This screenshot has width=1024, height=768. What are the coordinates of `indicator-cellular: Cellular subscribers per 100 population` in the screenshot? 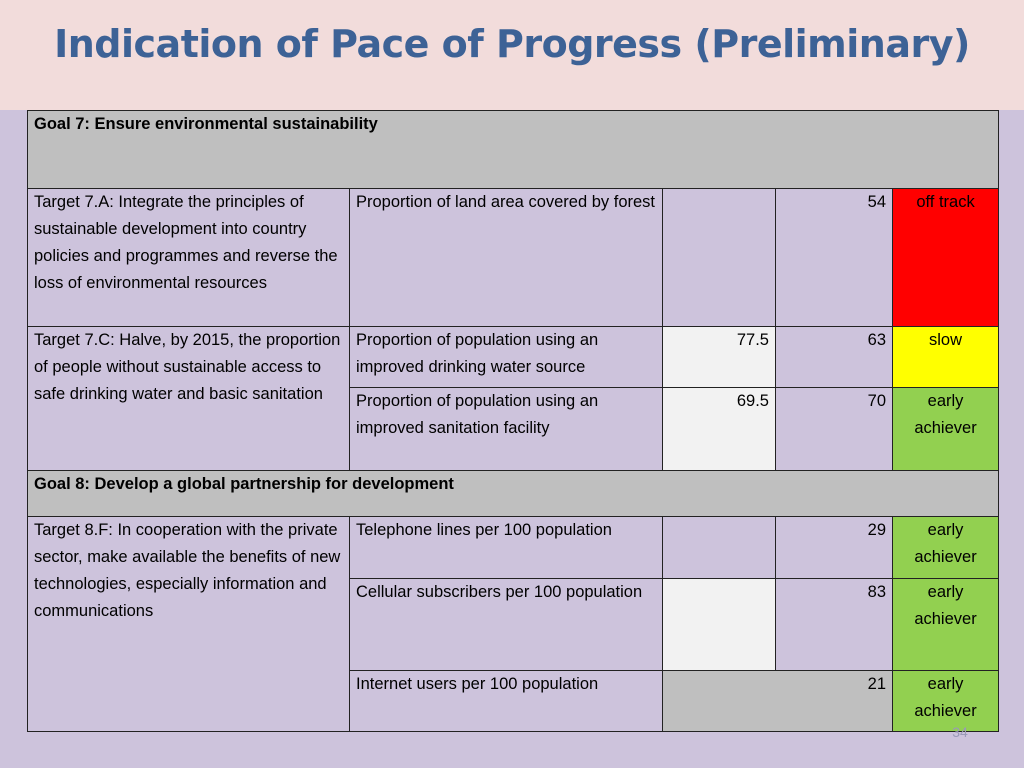 It's located at (506, 624).